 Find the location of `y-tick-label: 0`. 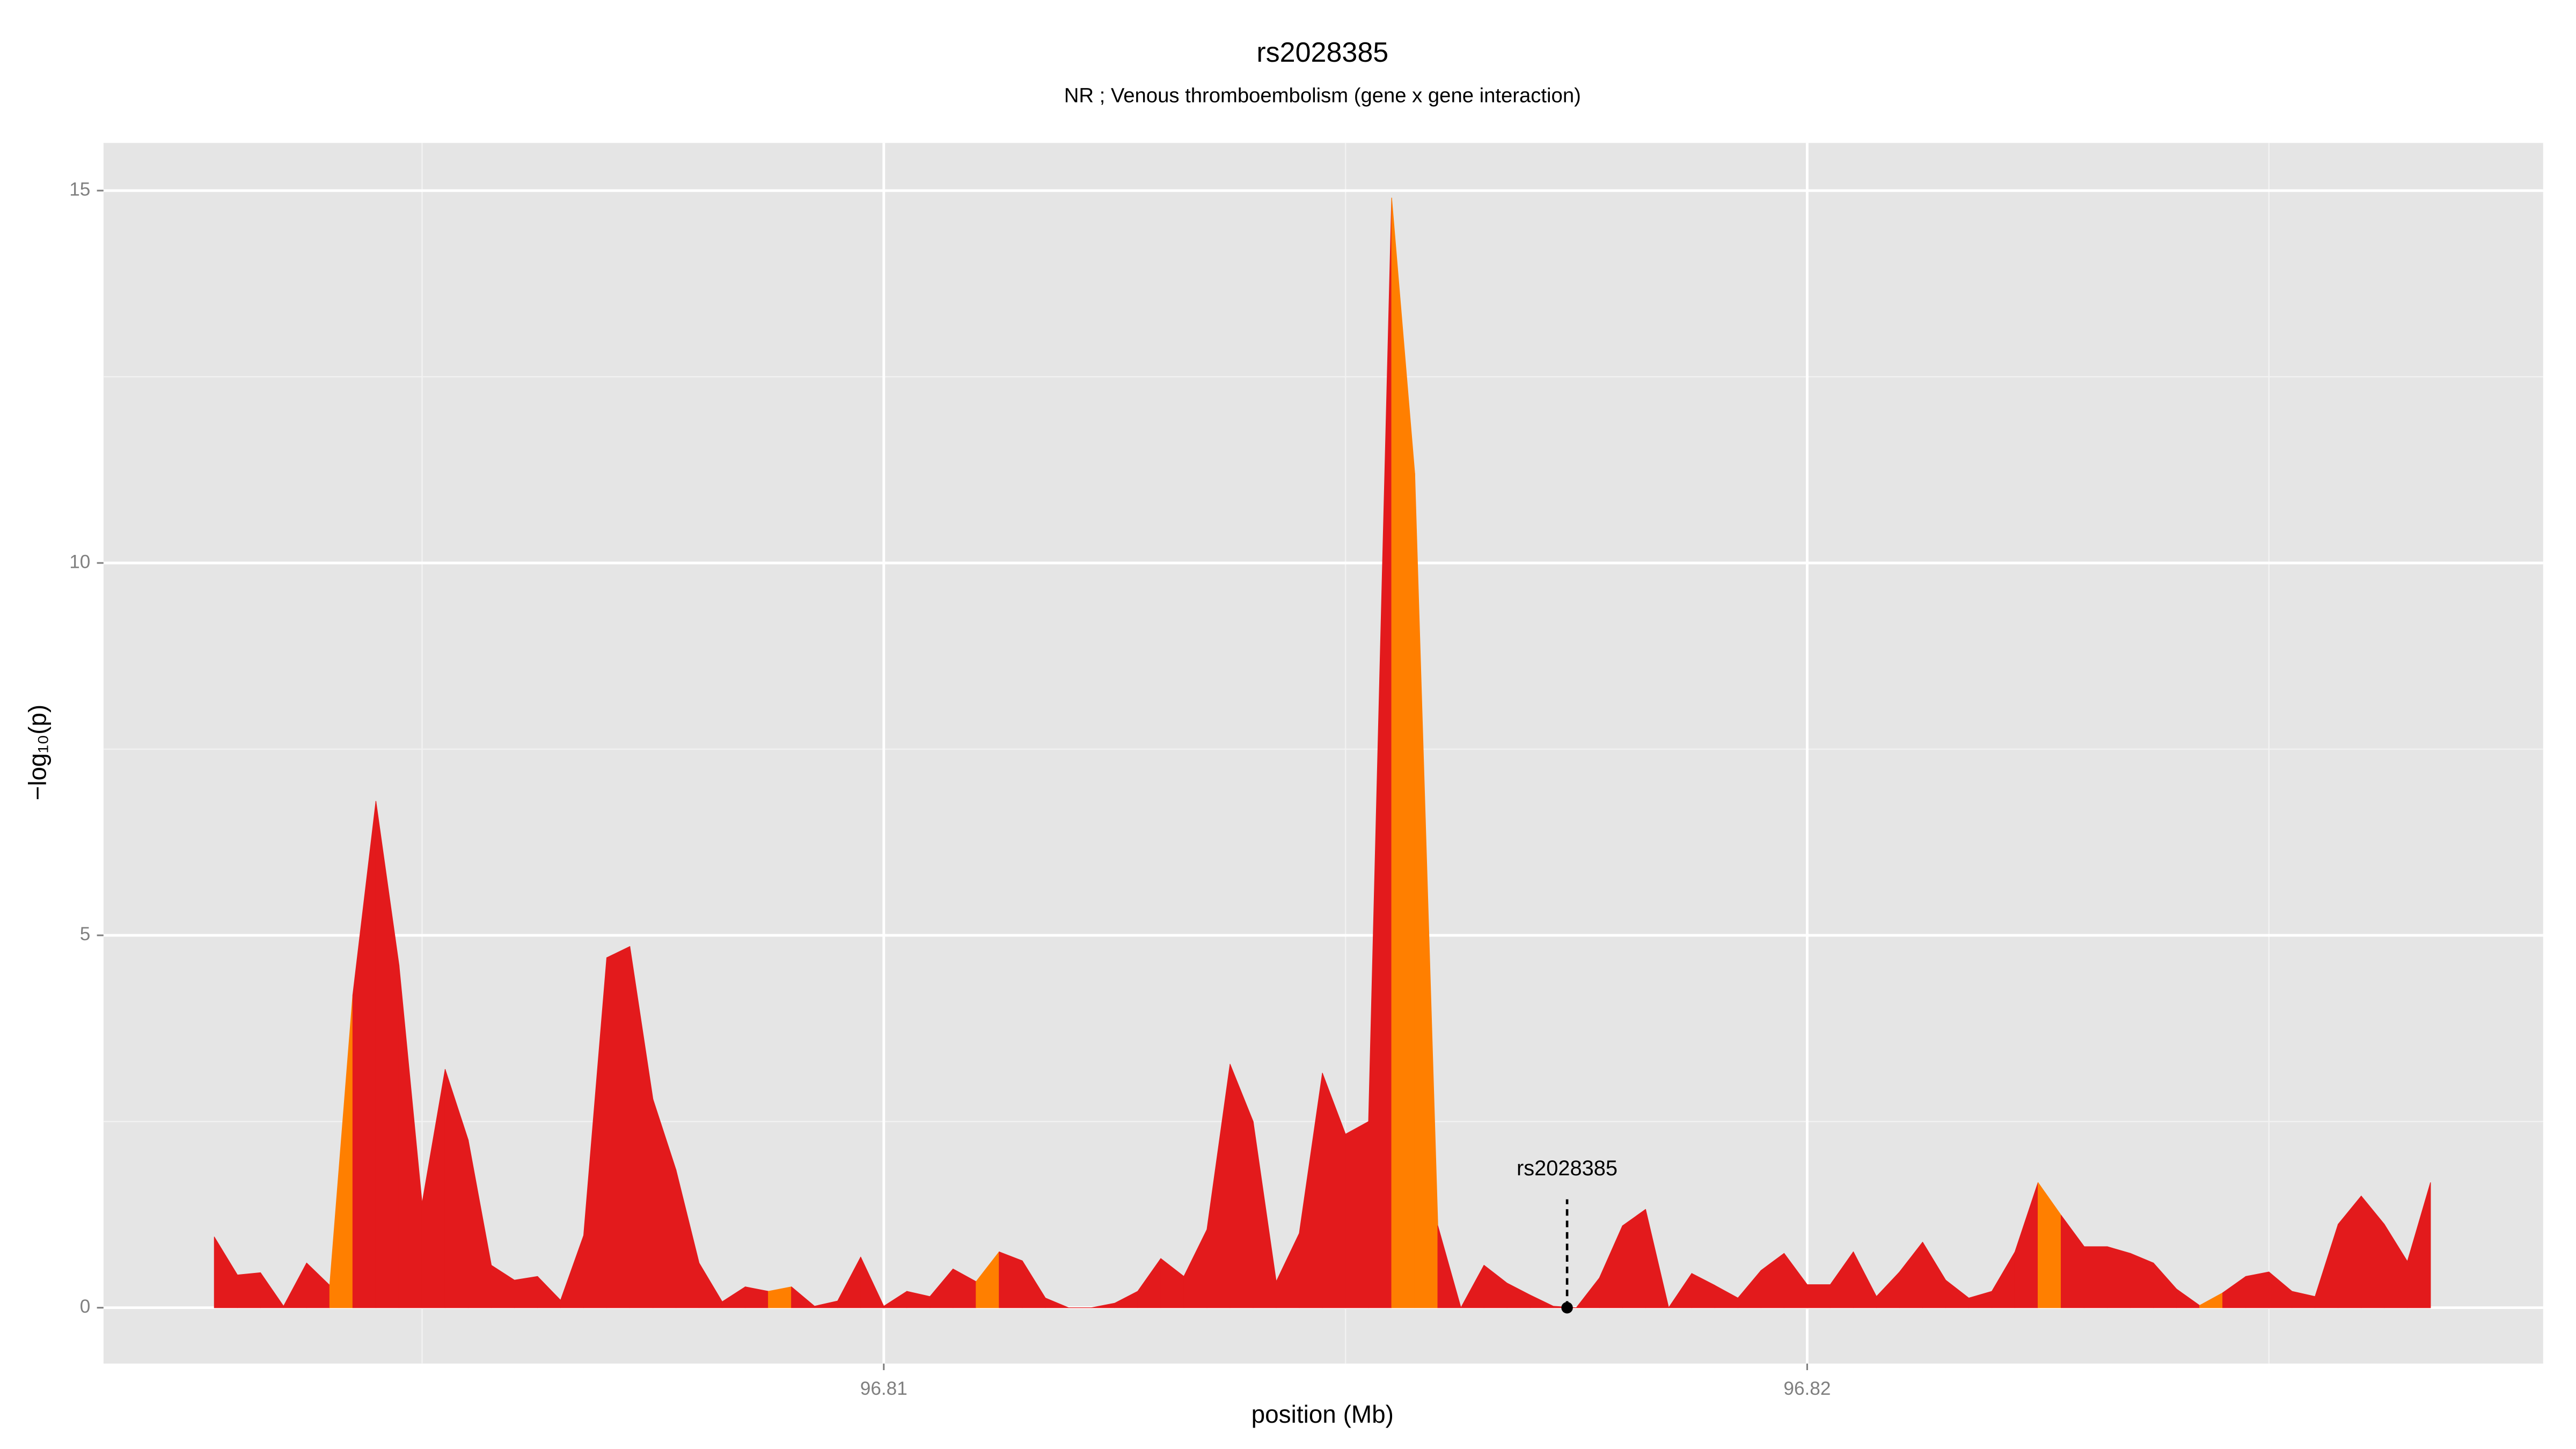

y-tick-label: 0 is located at coordinates (85, 1306).